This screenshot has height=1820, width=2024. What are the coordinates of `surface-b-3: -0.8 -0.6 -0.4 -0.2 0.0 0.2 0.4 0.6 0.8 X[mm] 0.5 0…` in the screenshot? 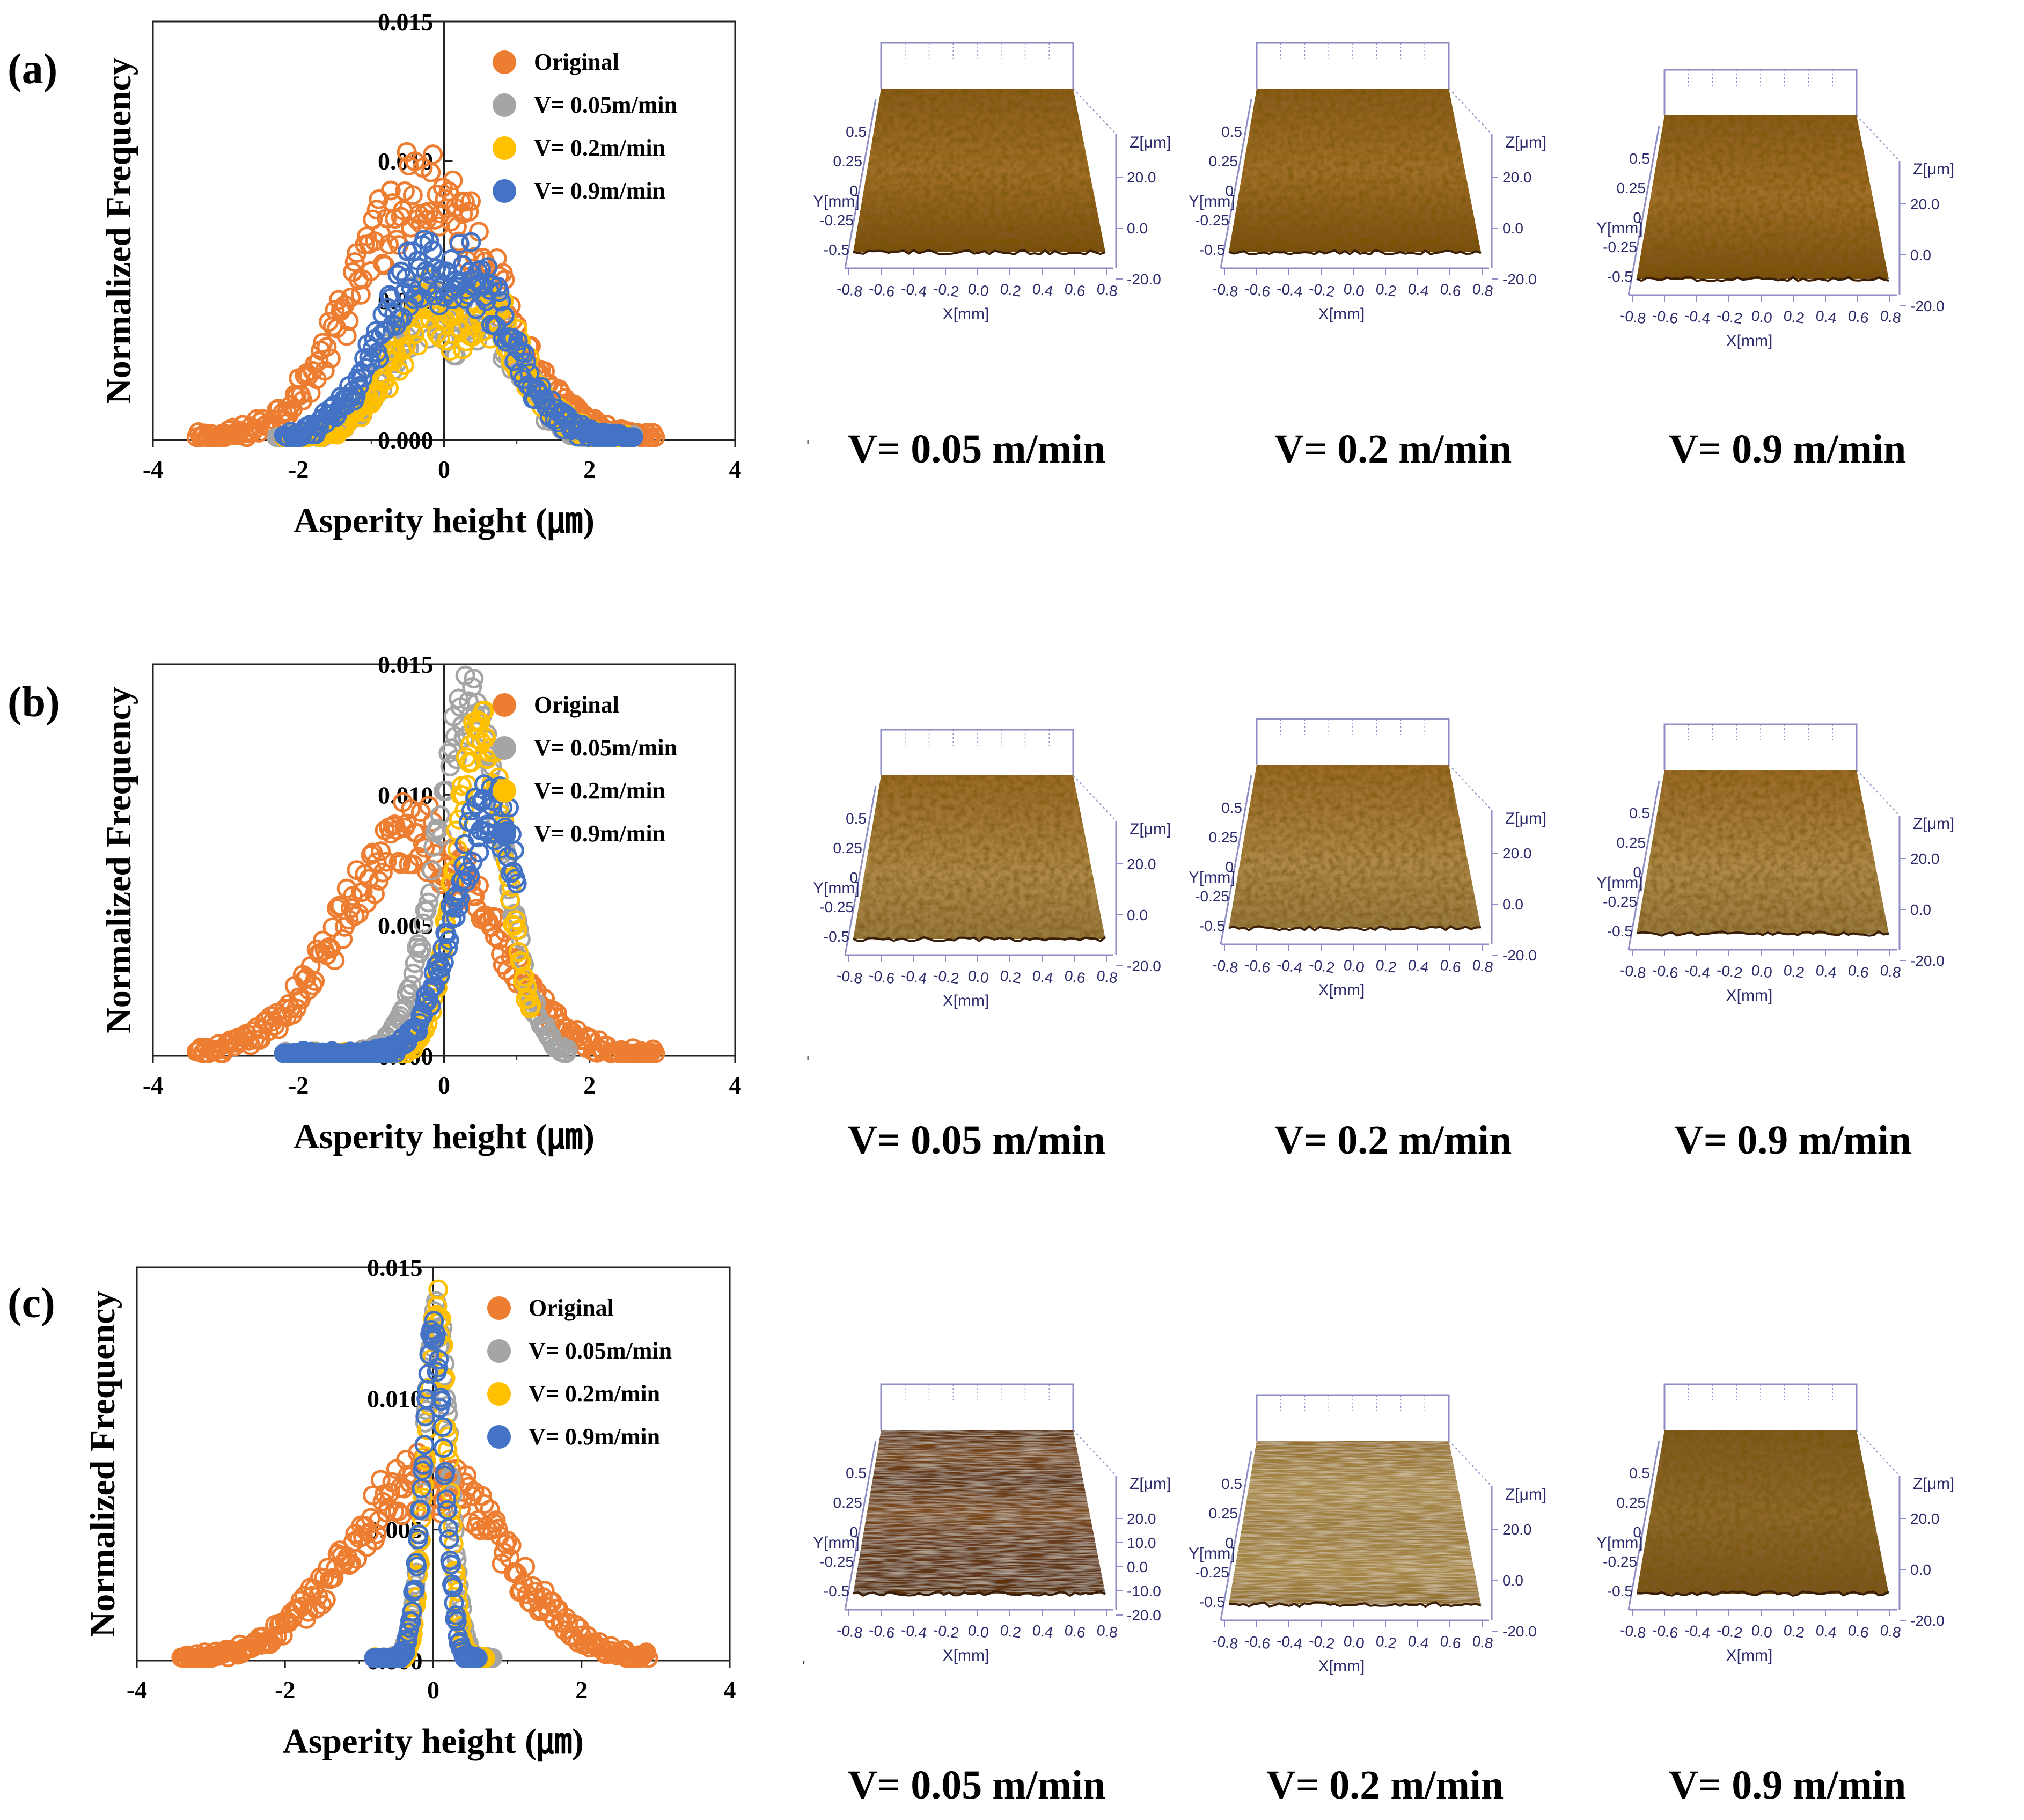 It's located at (1775, 864).